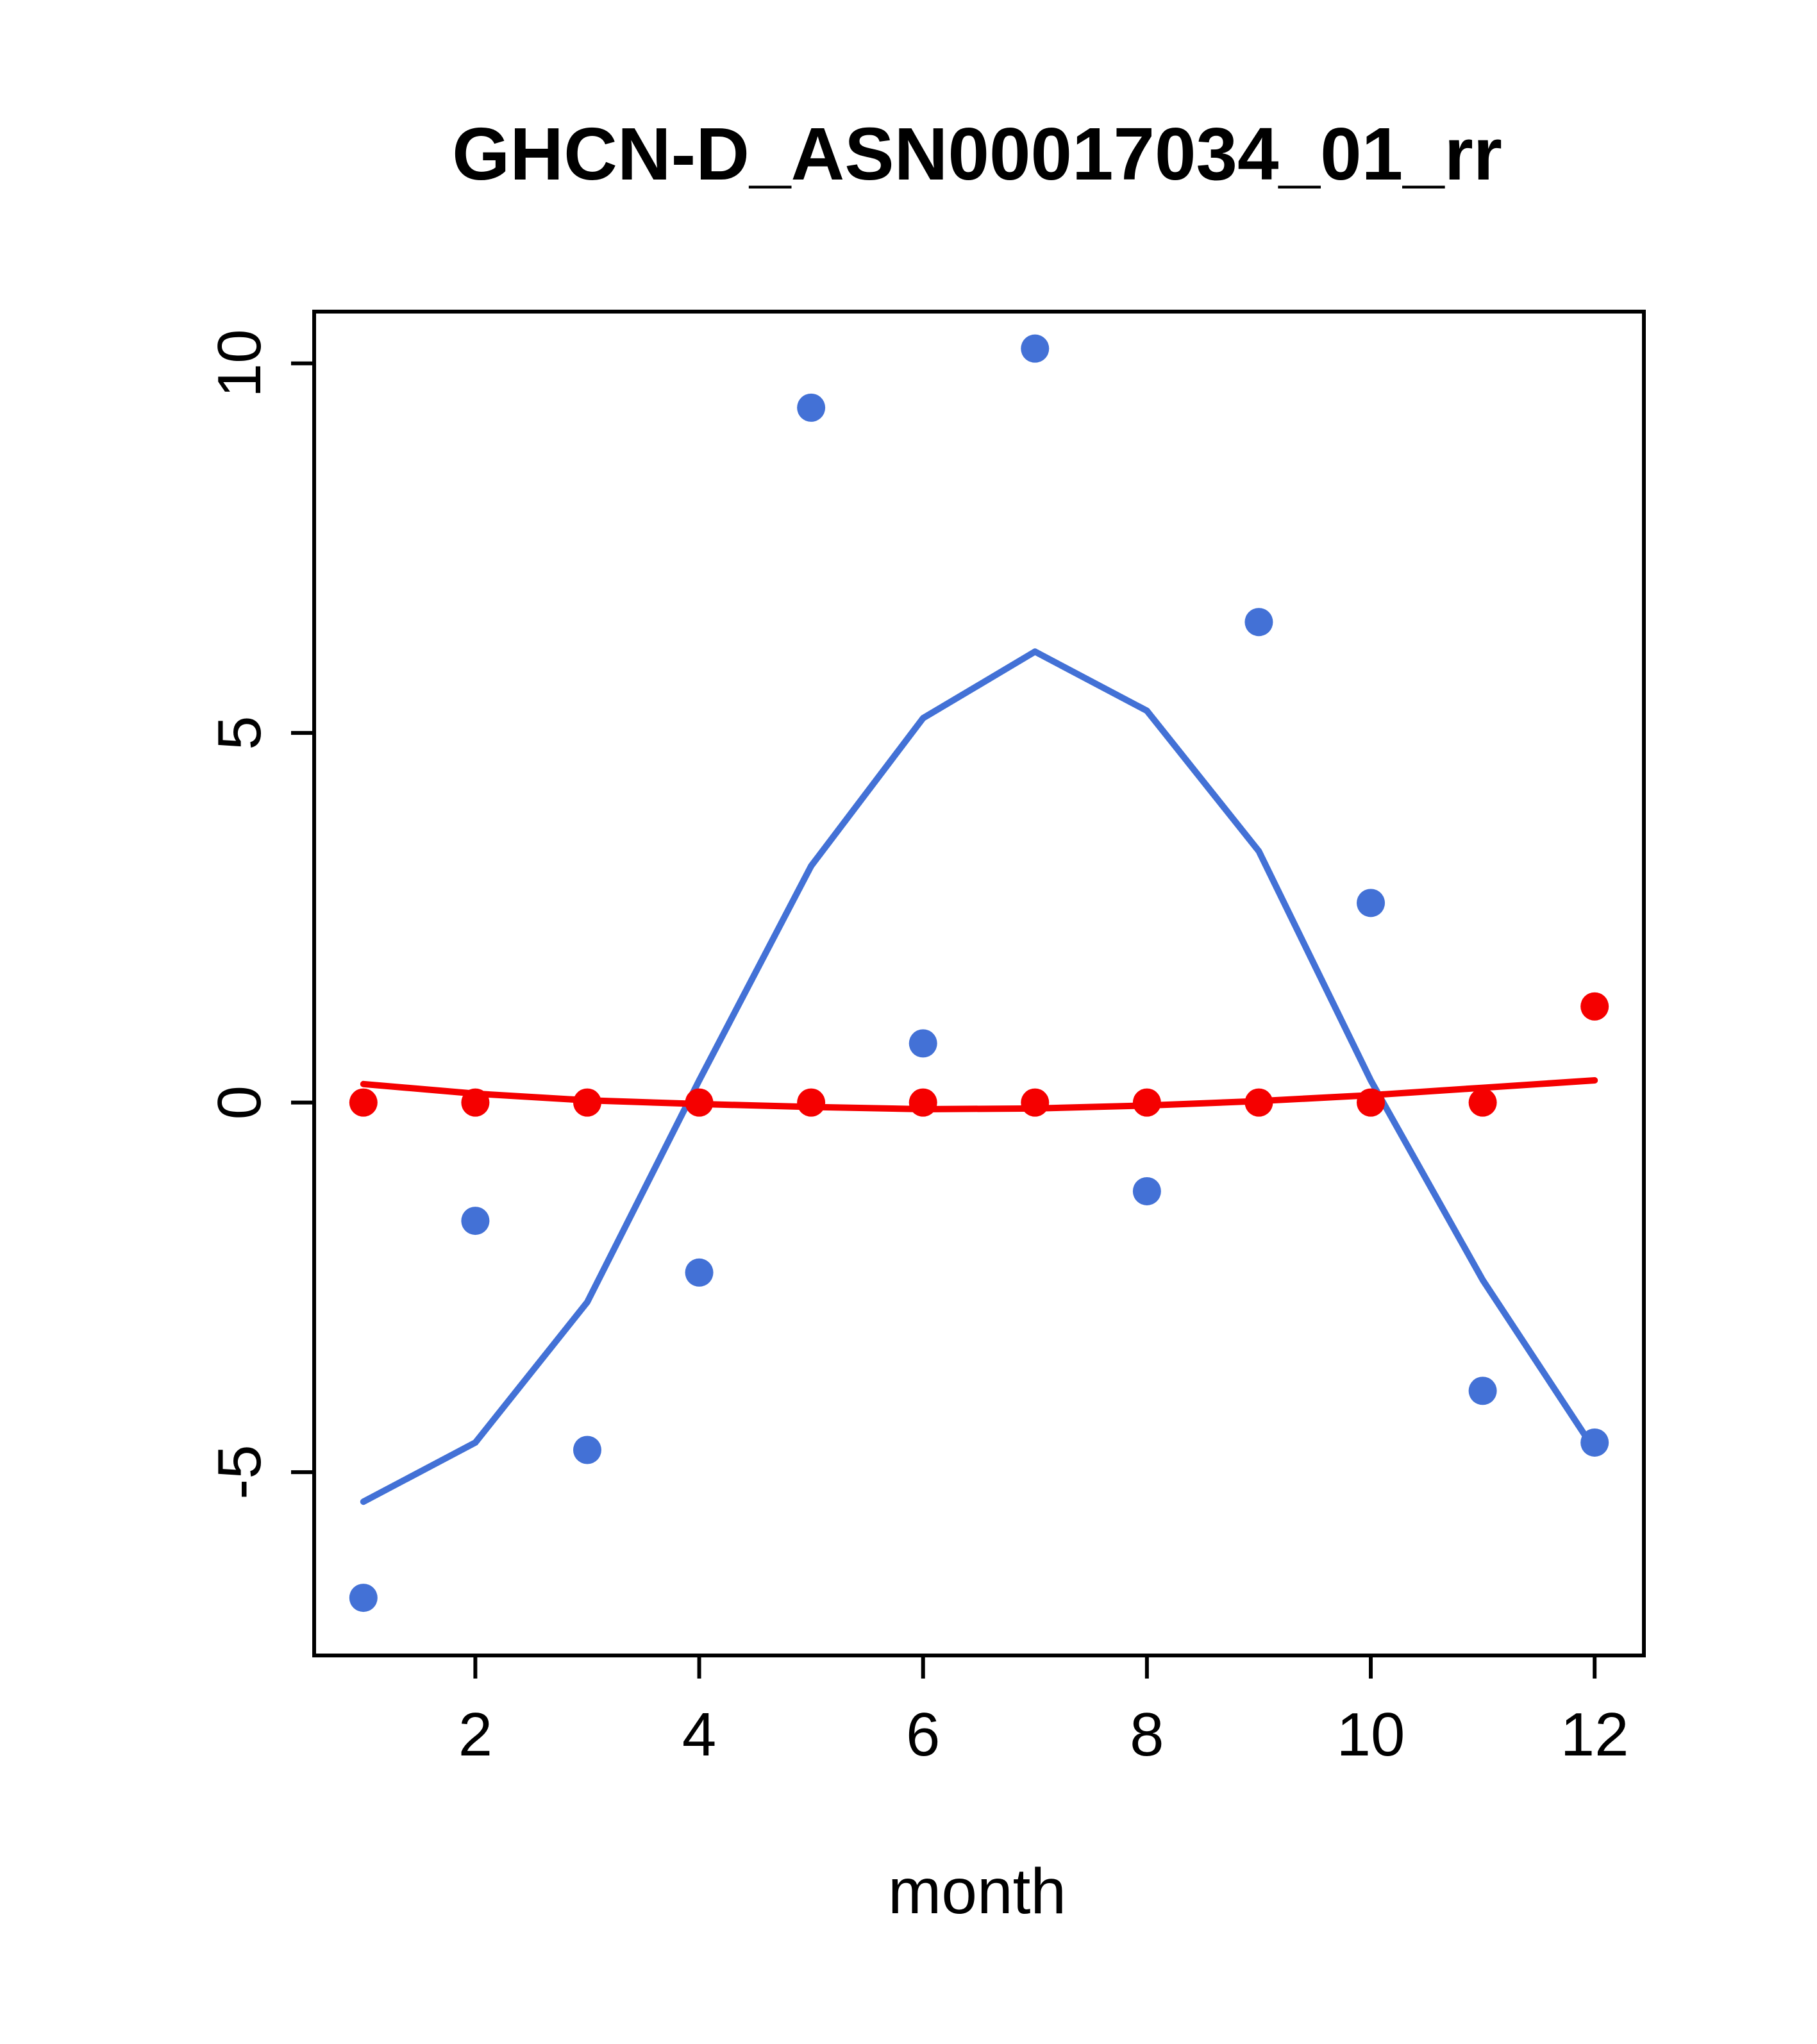 This screenshot has height=2044, width=1817. Describe the element at coordinates (239, 363) in the screenshot. I see `y-tick-label: 10` at that location.